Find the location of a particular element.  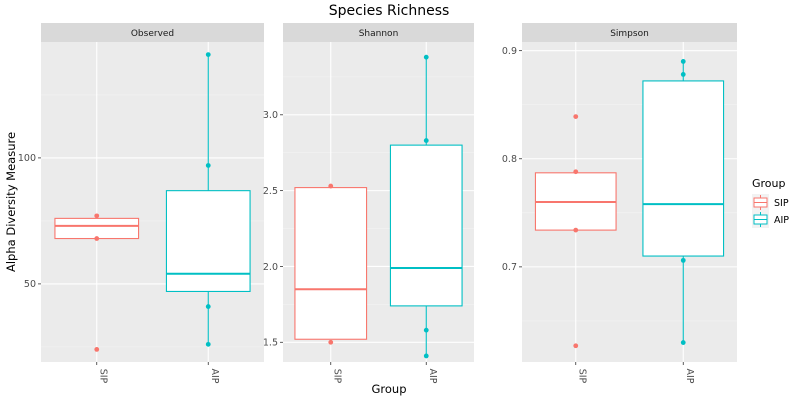

legend-label: SIP is located at coordinates (781, 203).